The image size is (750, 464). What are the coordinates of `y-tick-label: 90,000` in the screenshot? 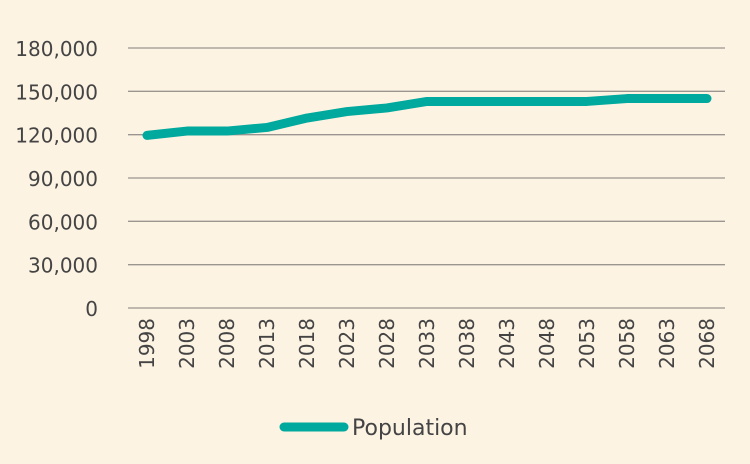 It's located at (63, 179).